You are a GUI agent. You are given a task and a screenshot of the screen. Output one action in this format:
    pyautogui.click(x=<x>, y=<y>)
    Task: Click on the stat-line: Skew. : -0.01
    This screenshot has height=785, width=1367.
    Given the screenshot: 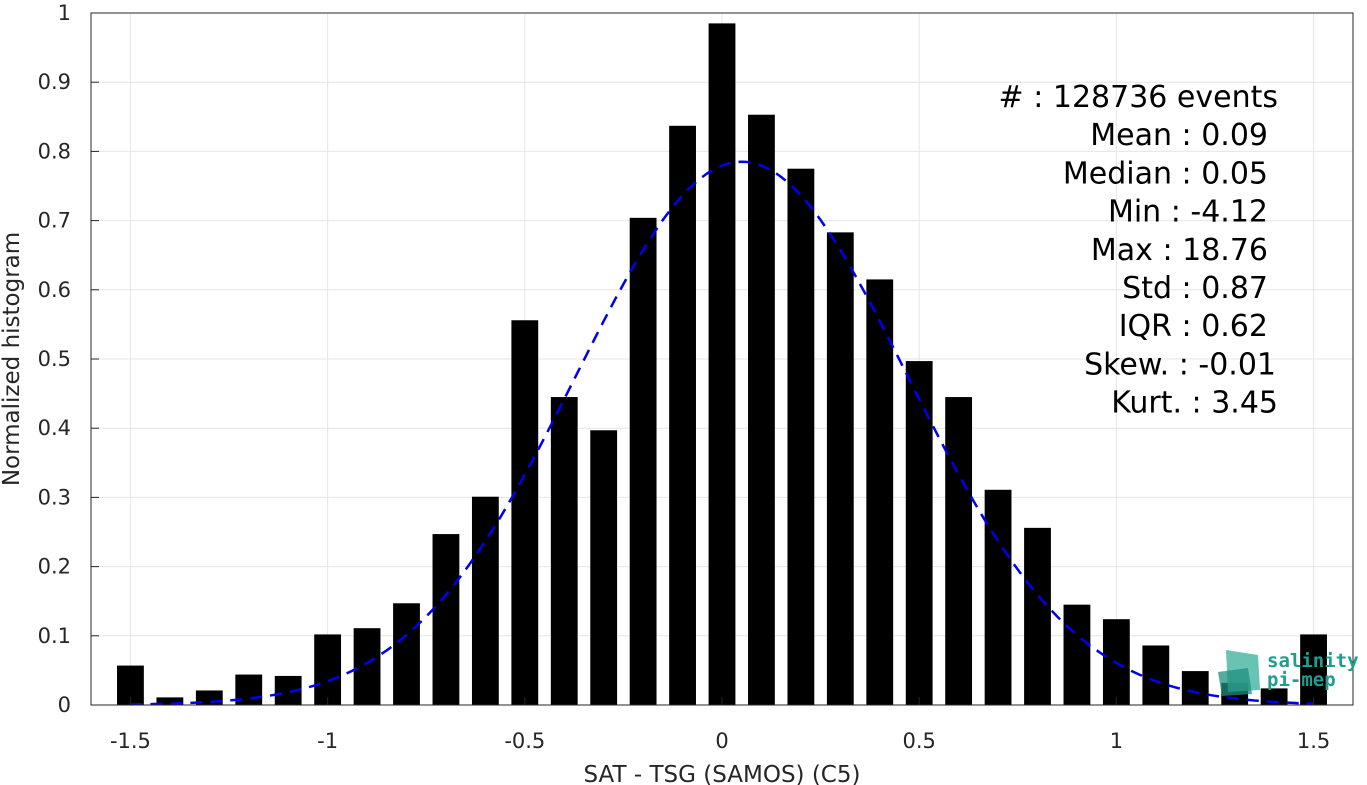 What is the action you would take?
    pyautogui.click(x=1180, y=364)
    